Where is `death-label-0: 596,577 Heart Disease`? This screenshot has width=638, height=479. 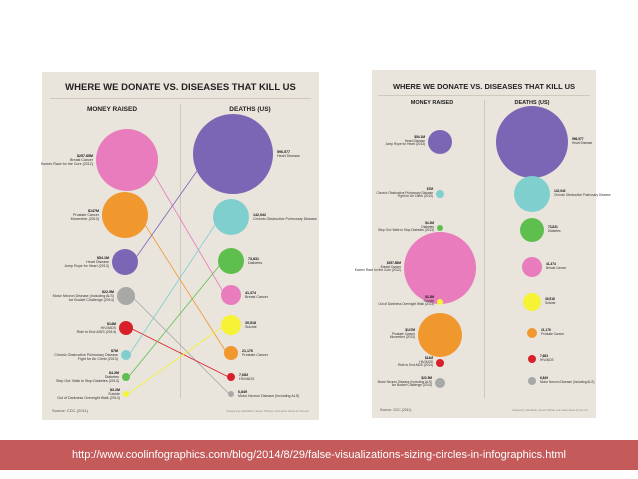
death-label-0: 596,577 Heart Disease is located at coordinates (582, 141).